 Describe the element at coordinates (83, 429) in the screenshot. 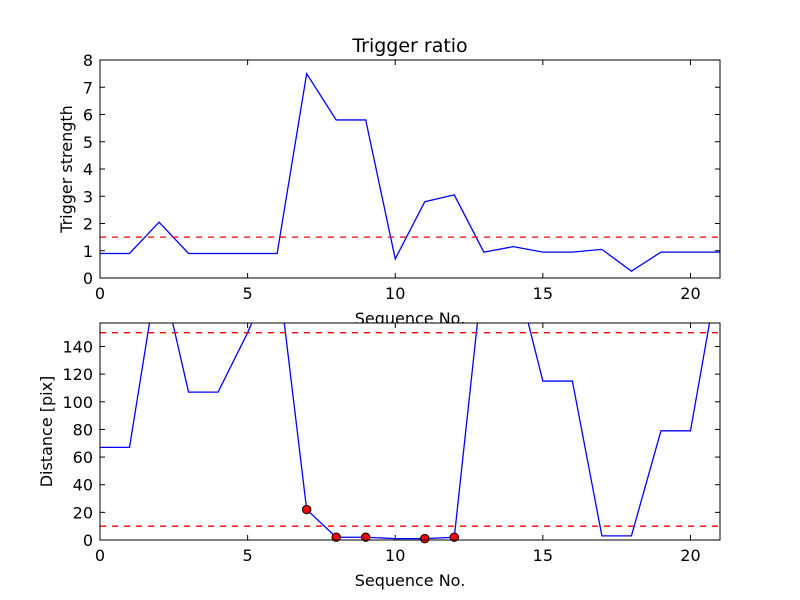

I see `bottom-y-tick-label-4: 80` at that location.